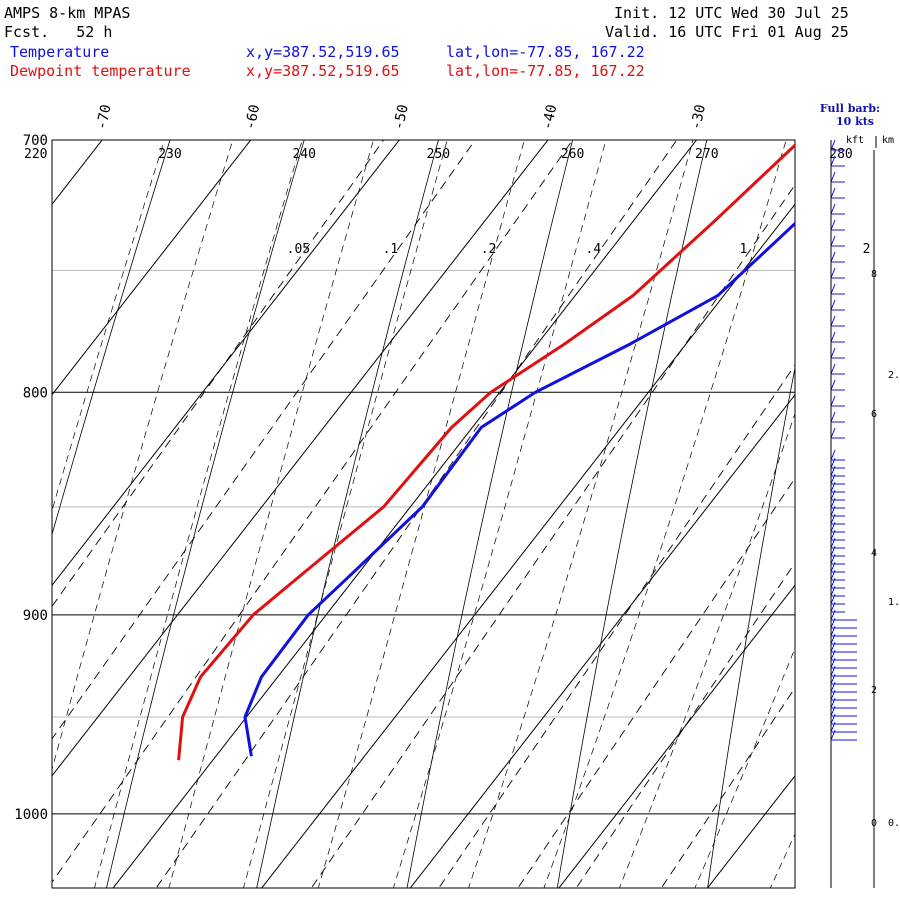  What do you see at coordinates (855, 140) in the screenshot?
I see `kft-label: kft` at bounding box center [855, 140].